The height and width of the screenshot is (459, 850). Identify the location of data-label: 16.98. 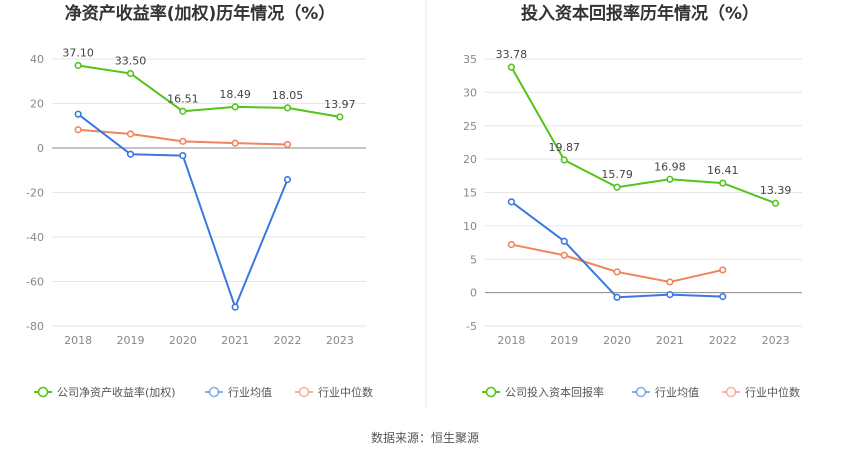
(670, 166).